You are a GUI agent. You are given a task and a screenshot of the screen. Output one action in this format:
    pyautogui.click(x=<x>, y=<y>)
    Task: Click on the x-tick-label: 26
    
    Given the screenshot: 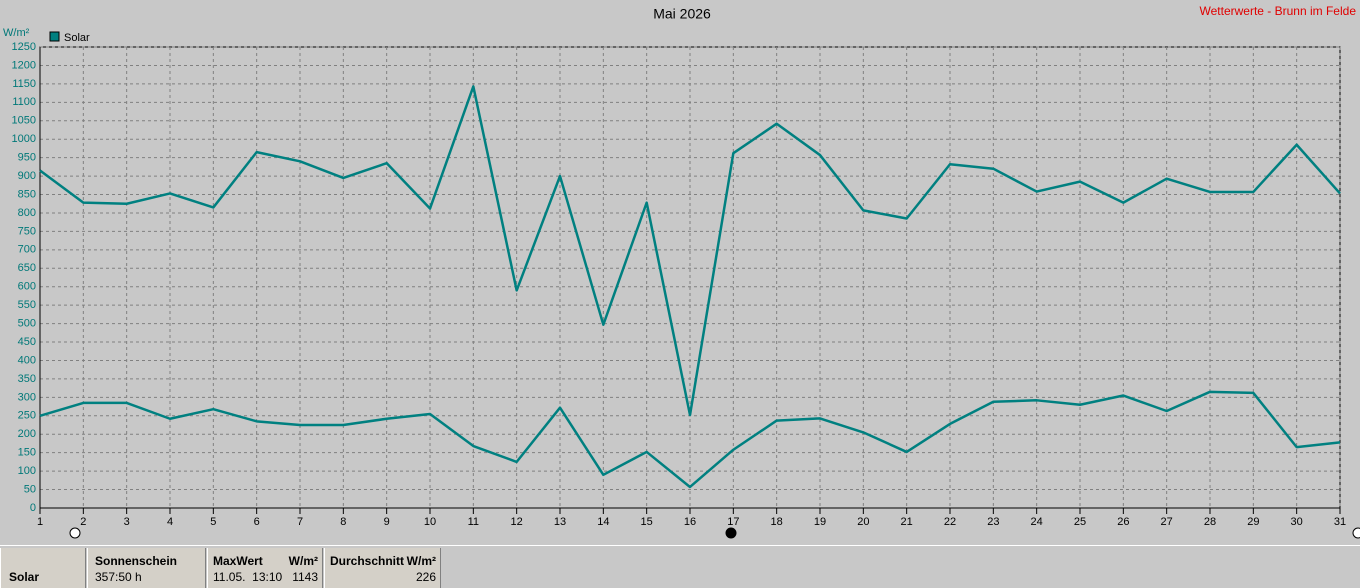 What is the action you would take?
    pyautogui.click(x=1123, y=522)
    